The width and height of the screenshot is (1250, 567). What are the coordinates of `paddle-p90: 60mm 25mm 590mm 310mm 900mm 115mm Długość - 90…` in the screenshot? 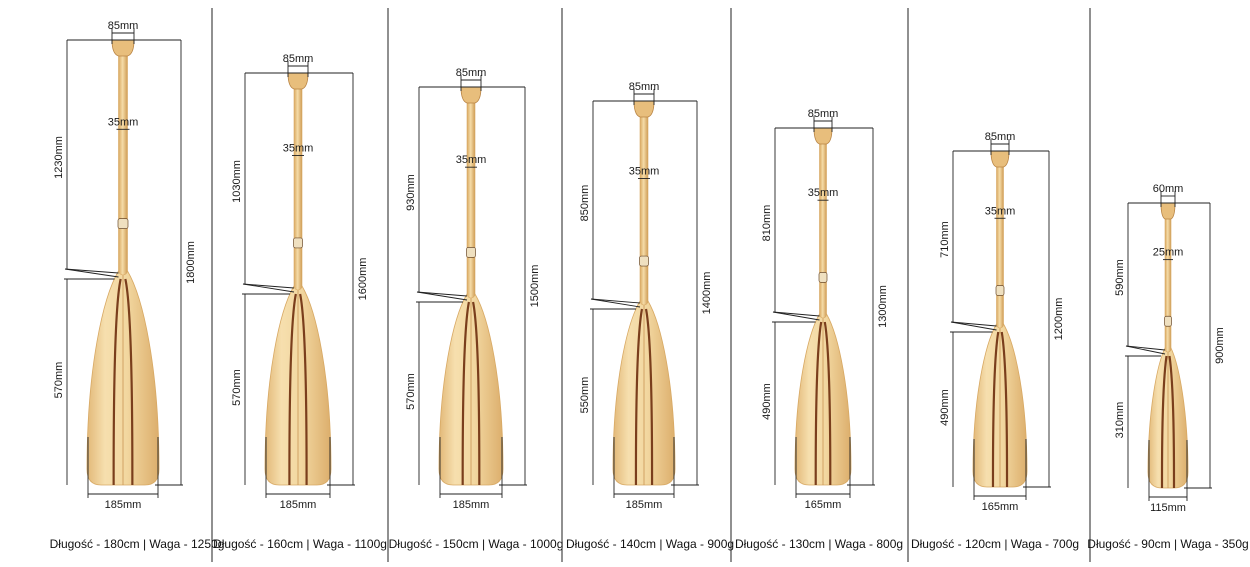 It's located at (1167, 367).